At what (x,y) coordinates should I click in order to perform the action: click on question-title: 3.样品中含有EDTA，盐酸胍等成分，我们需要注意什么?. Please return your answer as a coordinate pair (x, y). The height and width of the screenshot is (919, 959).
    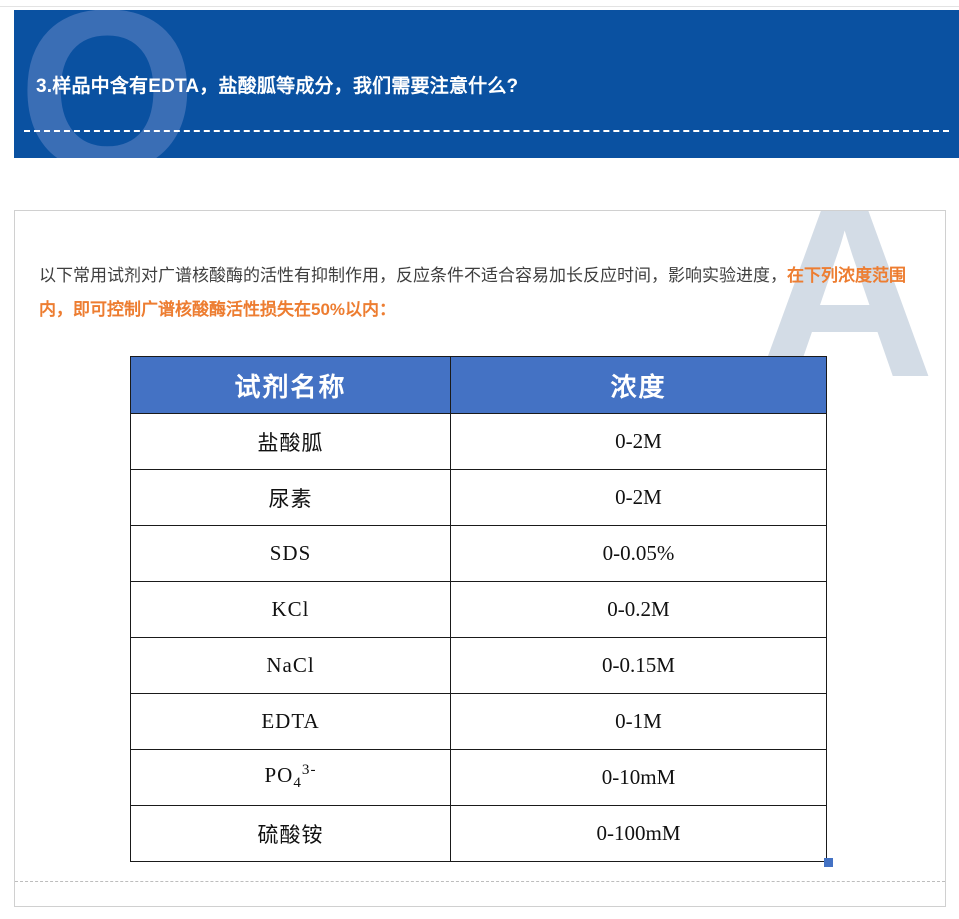
    Looking at the image, I should click on (277, 86).